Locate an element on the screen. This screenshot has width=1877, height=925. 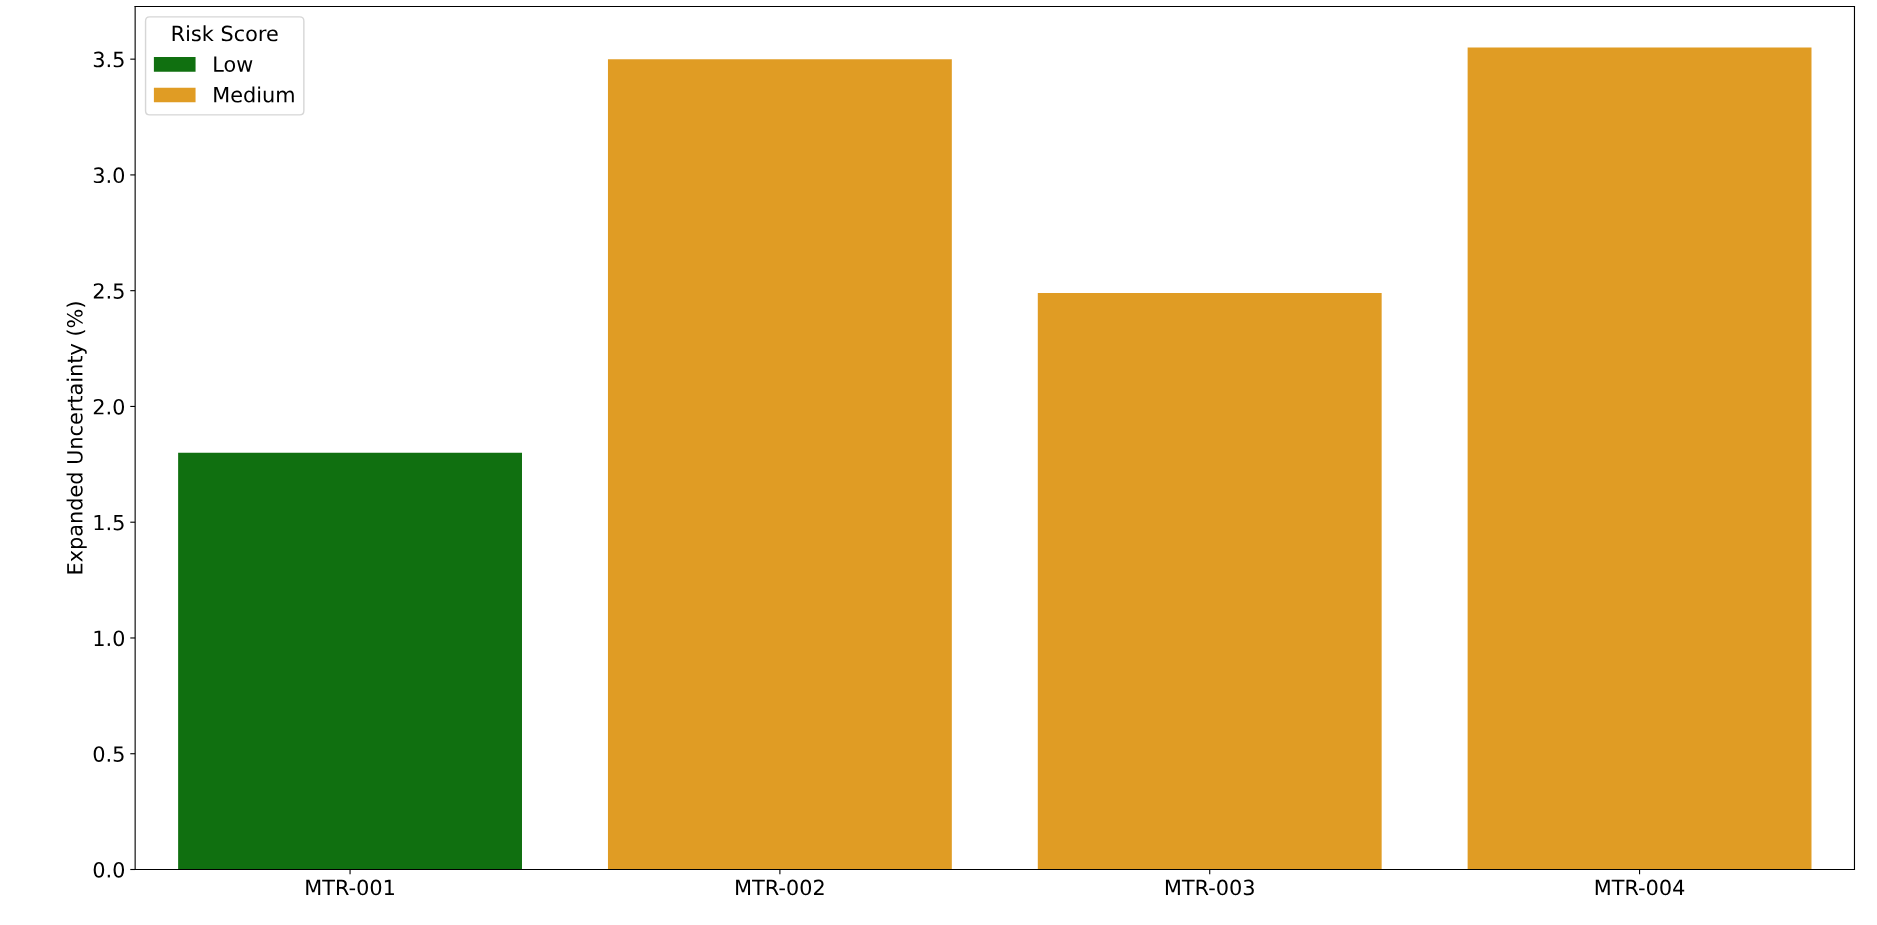
y-tick-label: 0.5 is located at coordinates (108, 754).